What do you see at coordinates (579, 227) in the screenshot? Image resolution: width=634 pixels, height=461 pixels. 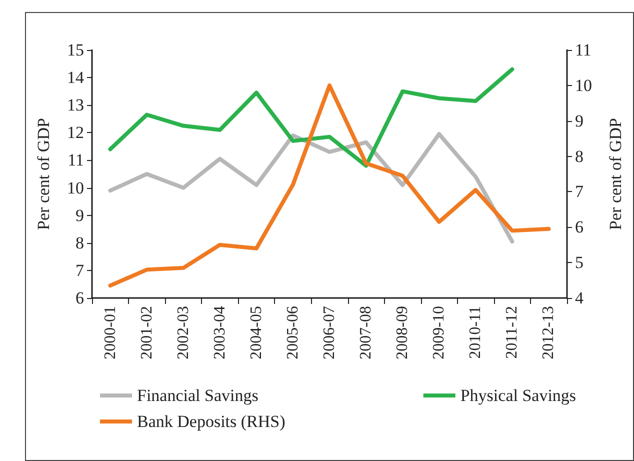 I see `y2-tick-label: 6` at bounding box center [579, 227].